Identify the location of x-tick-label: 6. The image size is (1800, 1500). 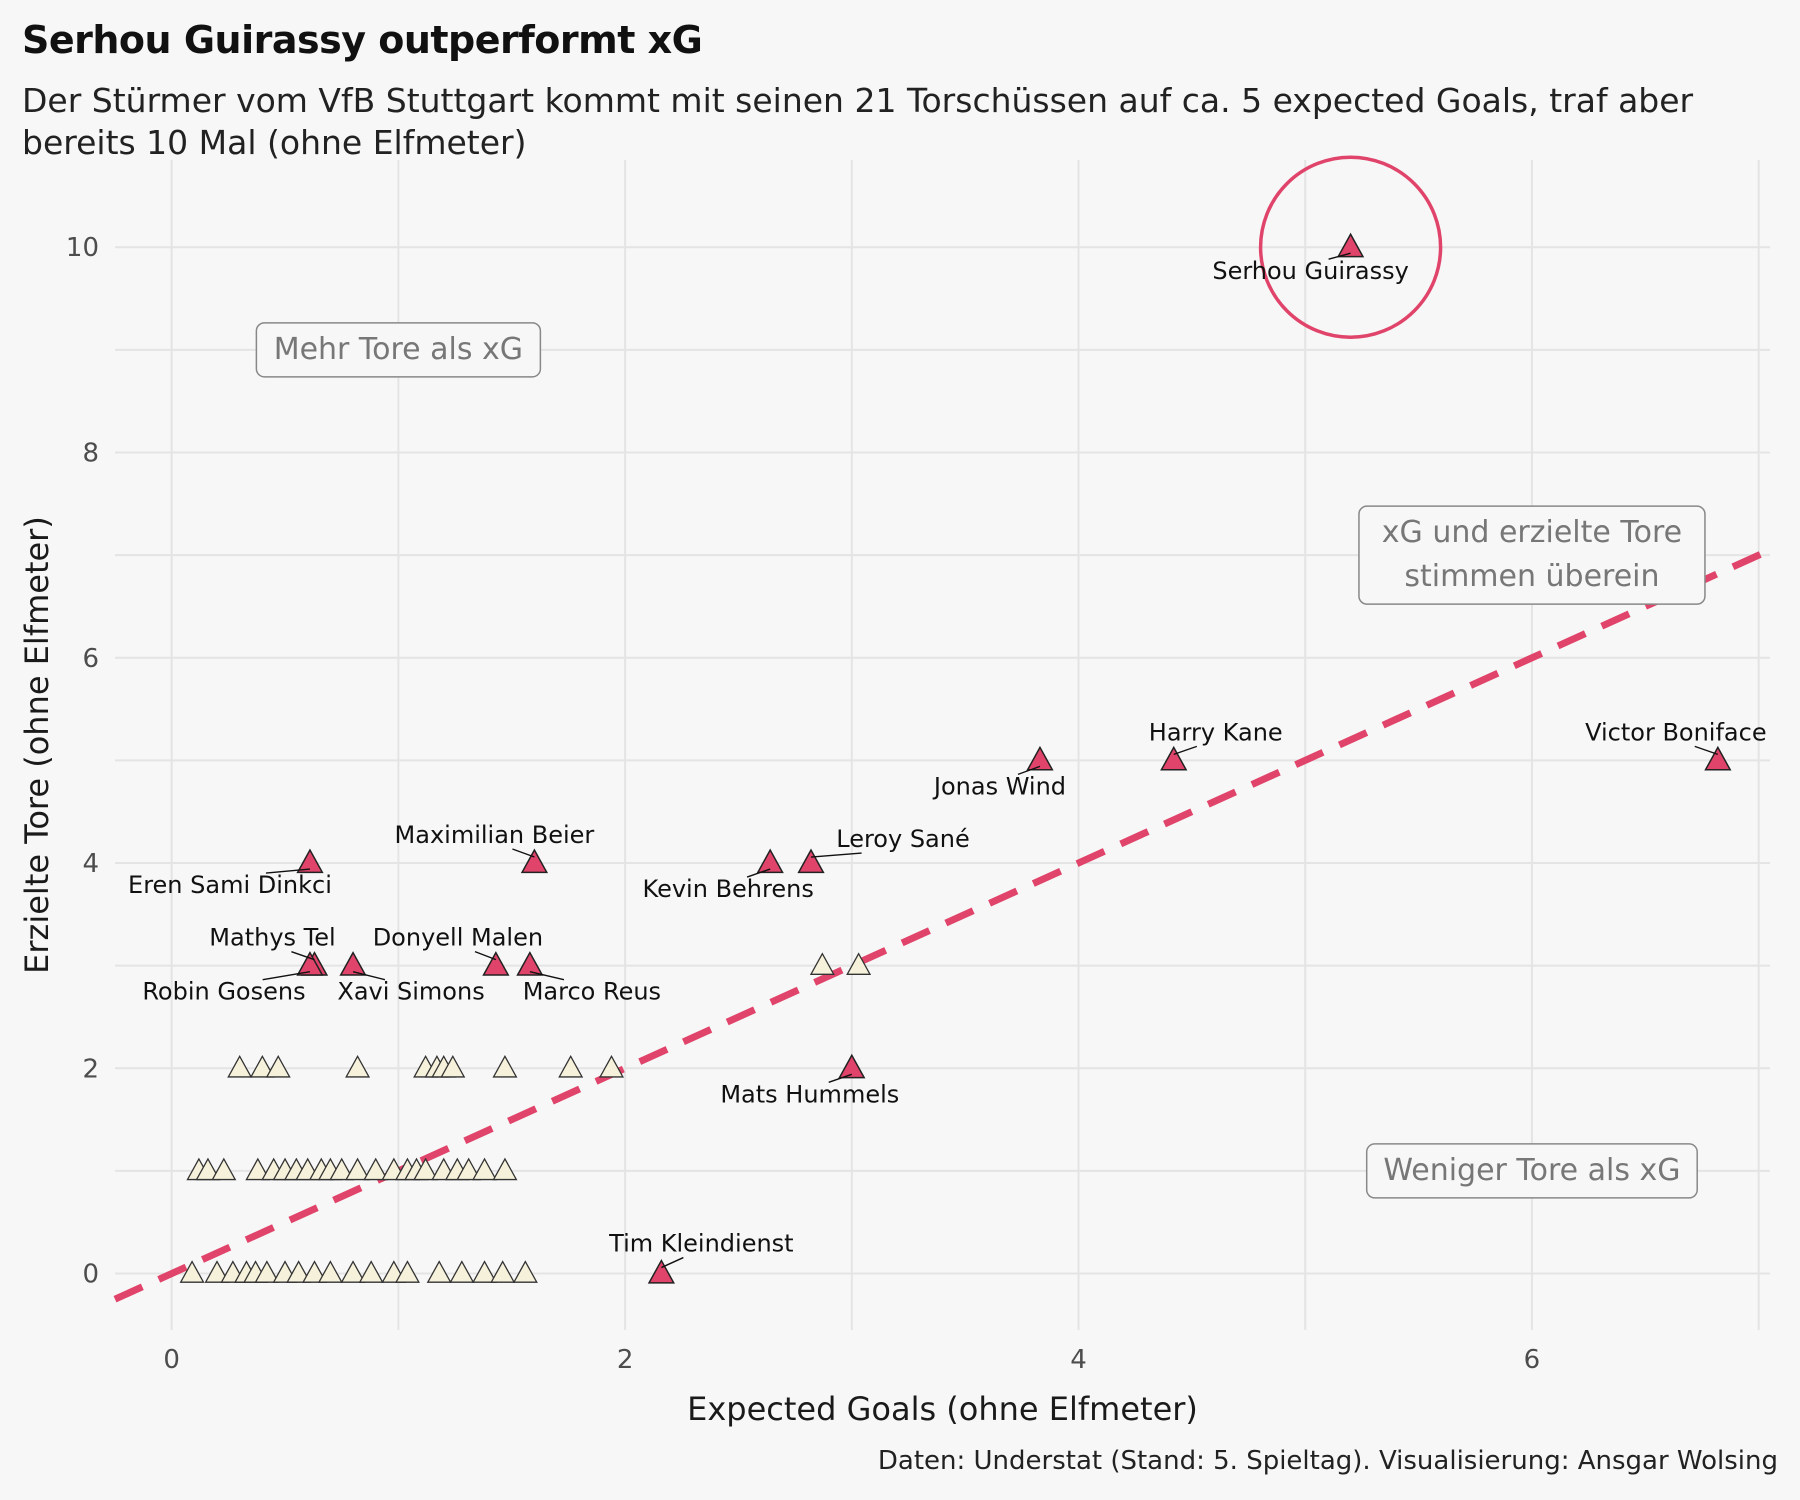
(1532, 1360).